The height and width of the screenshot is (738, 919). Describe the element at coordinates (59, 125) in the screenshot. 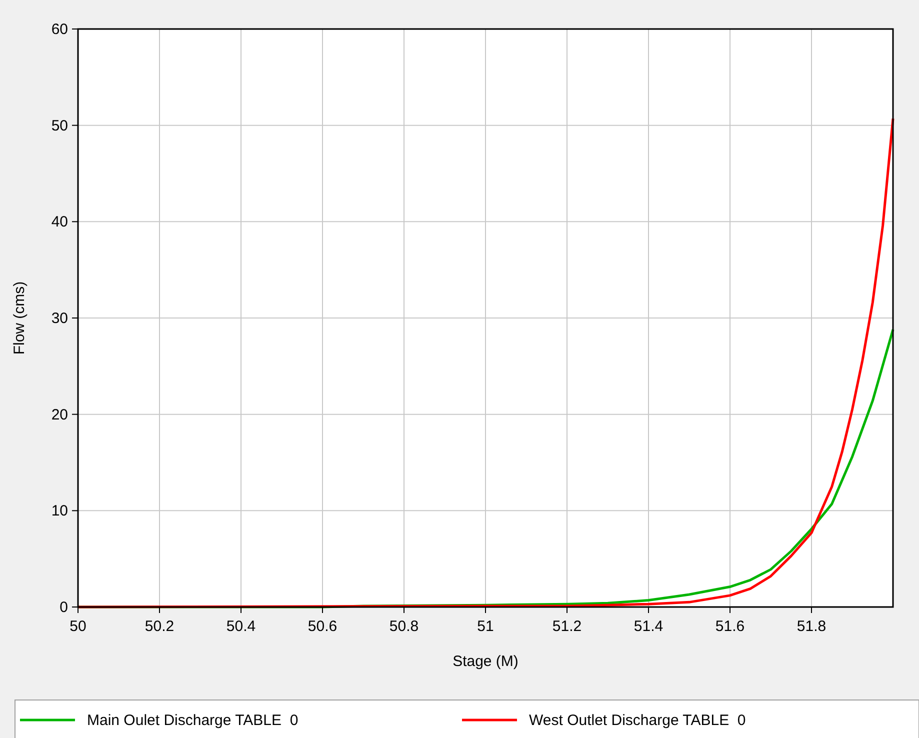

I see `y-tick-label: 50` at that location.